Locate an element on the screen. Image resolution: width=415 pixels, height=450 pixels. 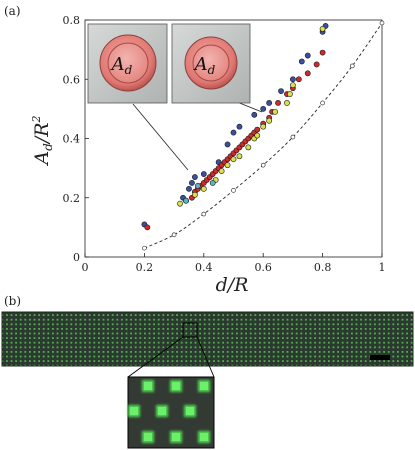
x-tick-label: 1 is located at coordinates (382, 267).